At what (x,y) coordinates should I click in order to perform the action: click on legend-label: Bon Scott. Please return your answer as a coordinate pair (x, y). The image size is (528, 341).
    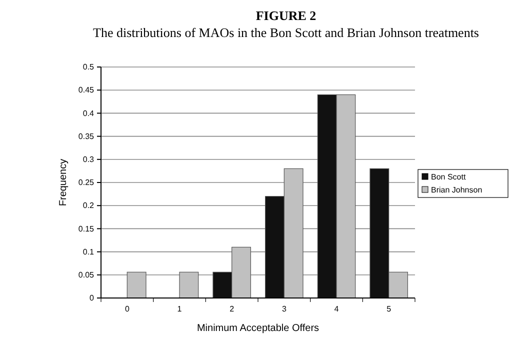
    Looking at the image, I should click on (448, 177).